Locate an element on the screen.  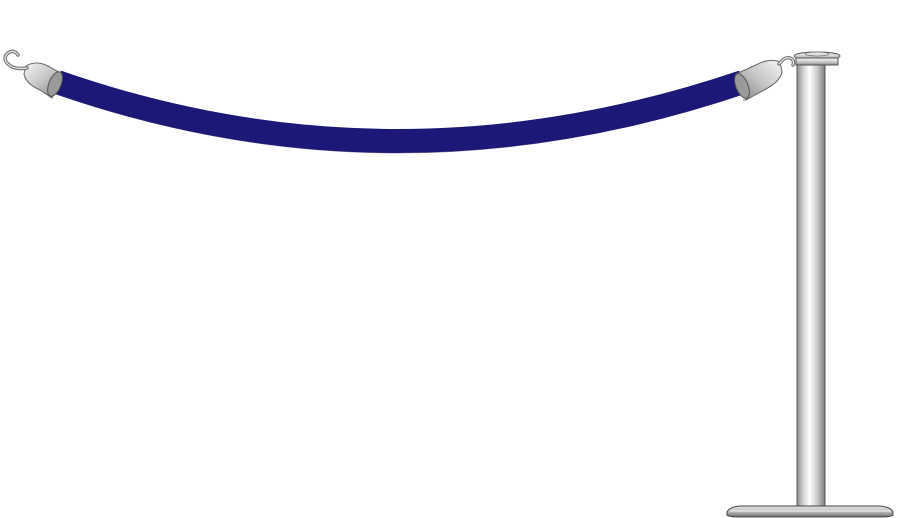
velvet-rope is located at coordinates (400, 111).